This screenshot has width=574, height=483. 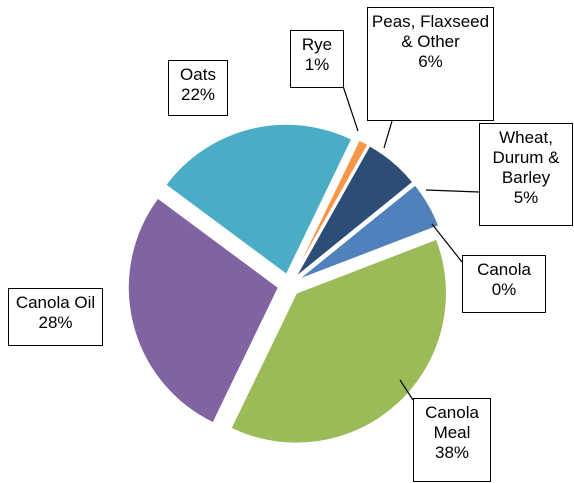 I want to click on data-label: Wheat, Durum & Barley 5%, so click(x=526, y=174).